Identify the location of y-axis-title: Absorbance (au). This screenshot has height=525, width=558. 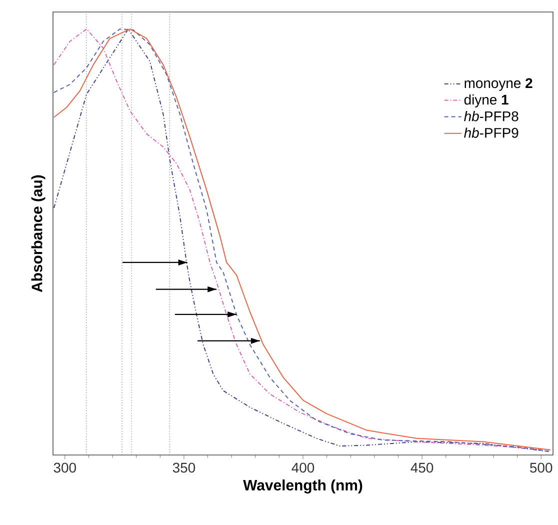
(38, 233).